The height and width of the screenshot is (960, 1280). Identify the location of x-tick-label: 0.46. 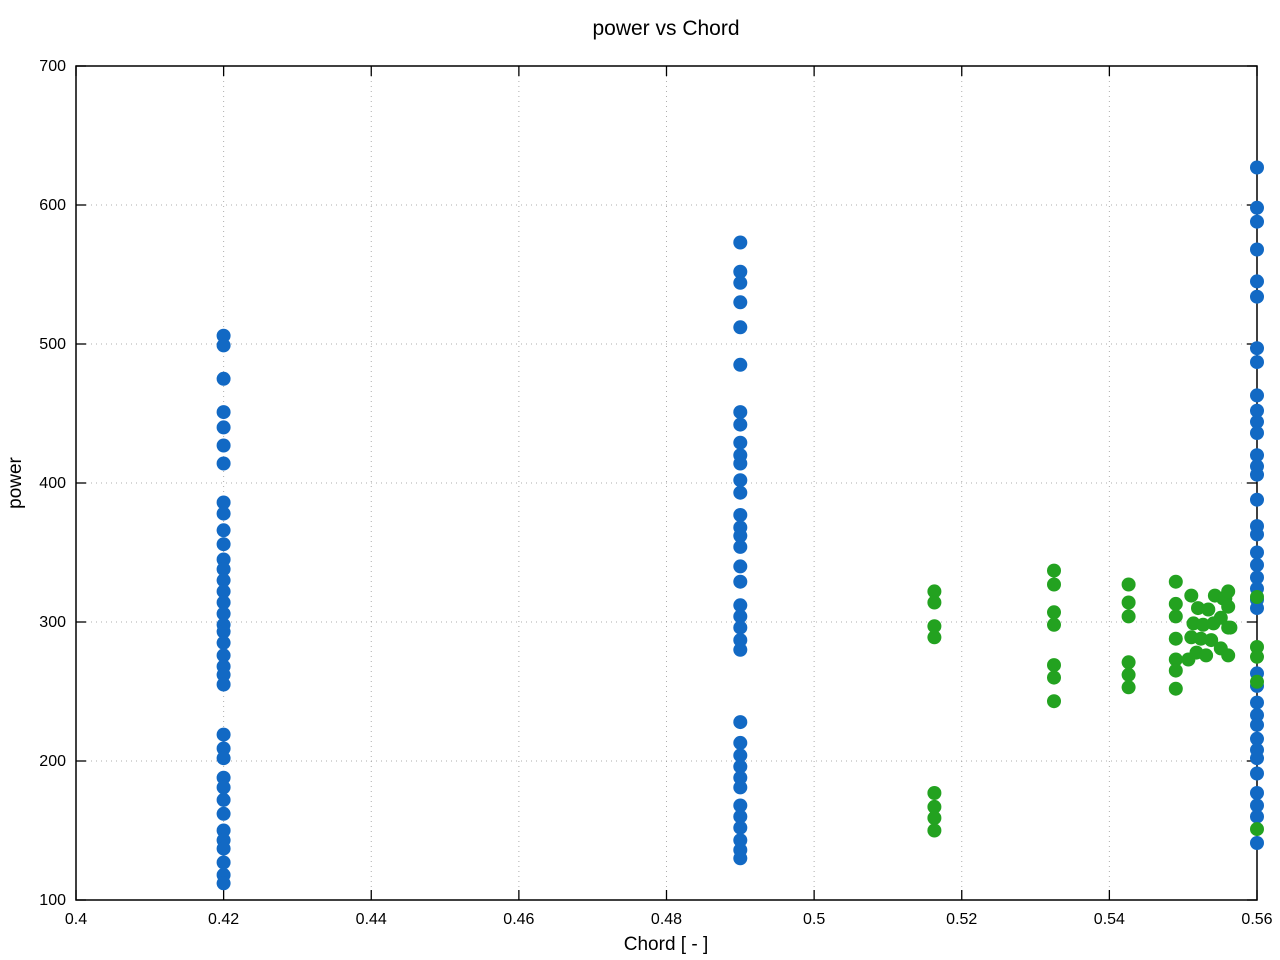
(518, 919).